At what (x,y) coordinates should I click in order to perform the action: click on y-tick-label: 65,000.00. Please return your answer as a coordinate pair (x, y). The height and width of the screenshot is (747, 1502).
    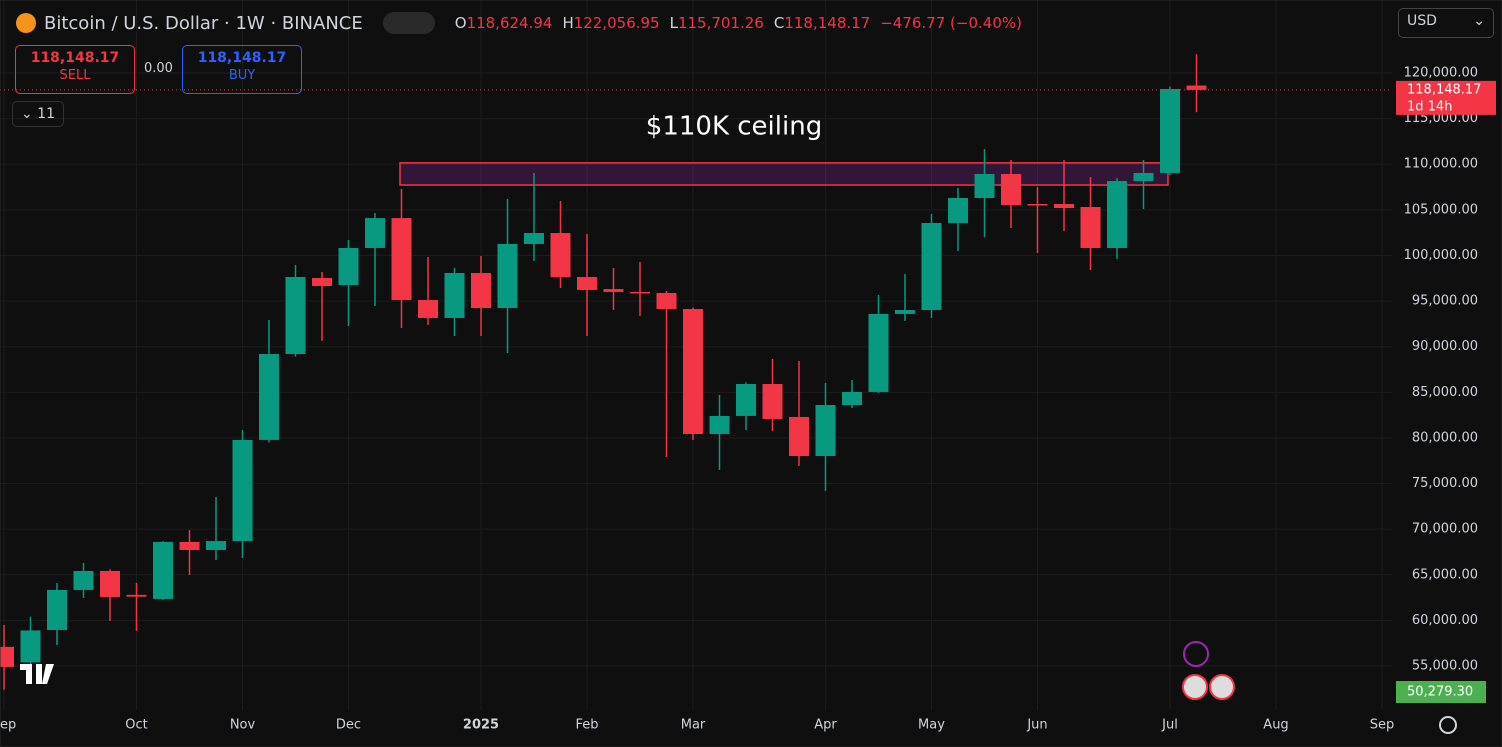
    Looking at the image, I should click on (1445, 574).